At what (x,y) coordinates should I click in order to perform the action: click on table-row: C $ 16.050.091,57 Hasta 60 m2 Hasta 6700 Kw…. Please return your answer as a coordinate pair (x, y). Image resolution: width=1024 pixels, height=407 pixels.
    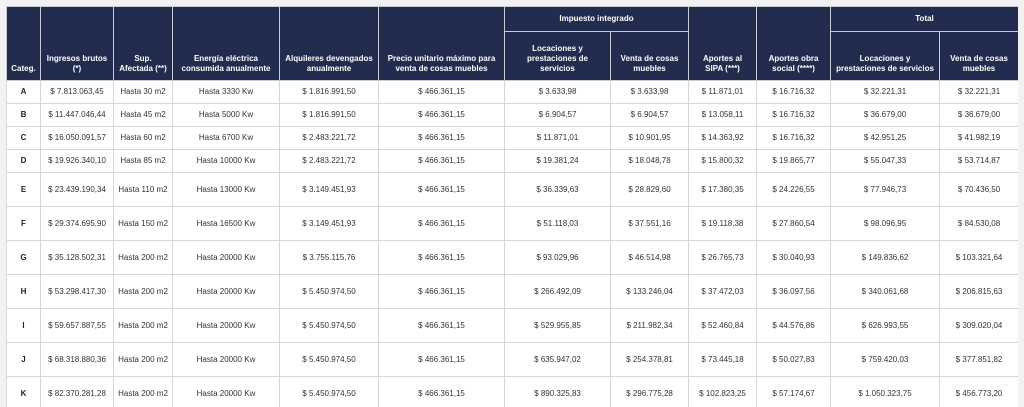
    Looking at the image, I should click on (512, 138).